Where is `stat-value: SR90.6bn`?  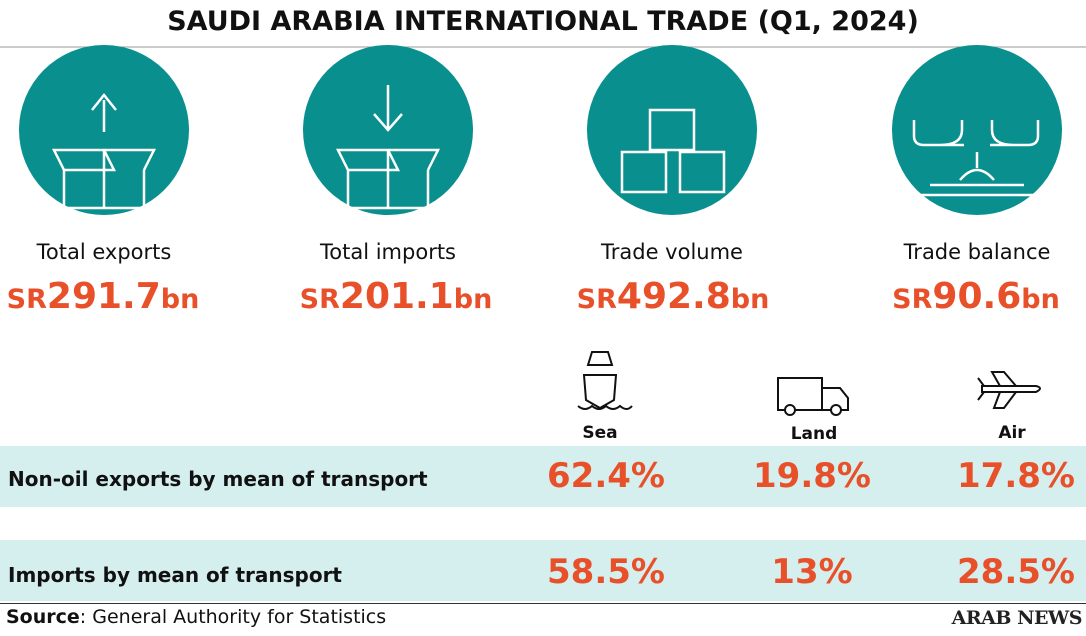 stat-value: SR90.6bn is located at coordinates (961, 296).